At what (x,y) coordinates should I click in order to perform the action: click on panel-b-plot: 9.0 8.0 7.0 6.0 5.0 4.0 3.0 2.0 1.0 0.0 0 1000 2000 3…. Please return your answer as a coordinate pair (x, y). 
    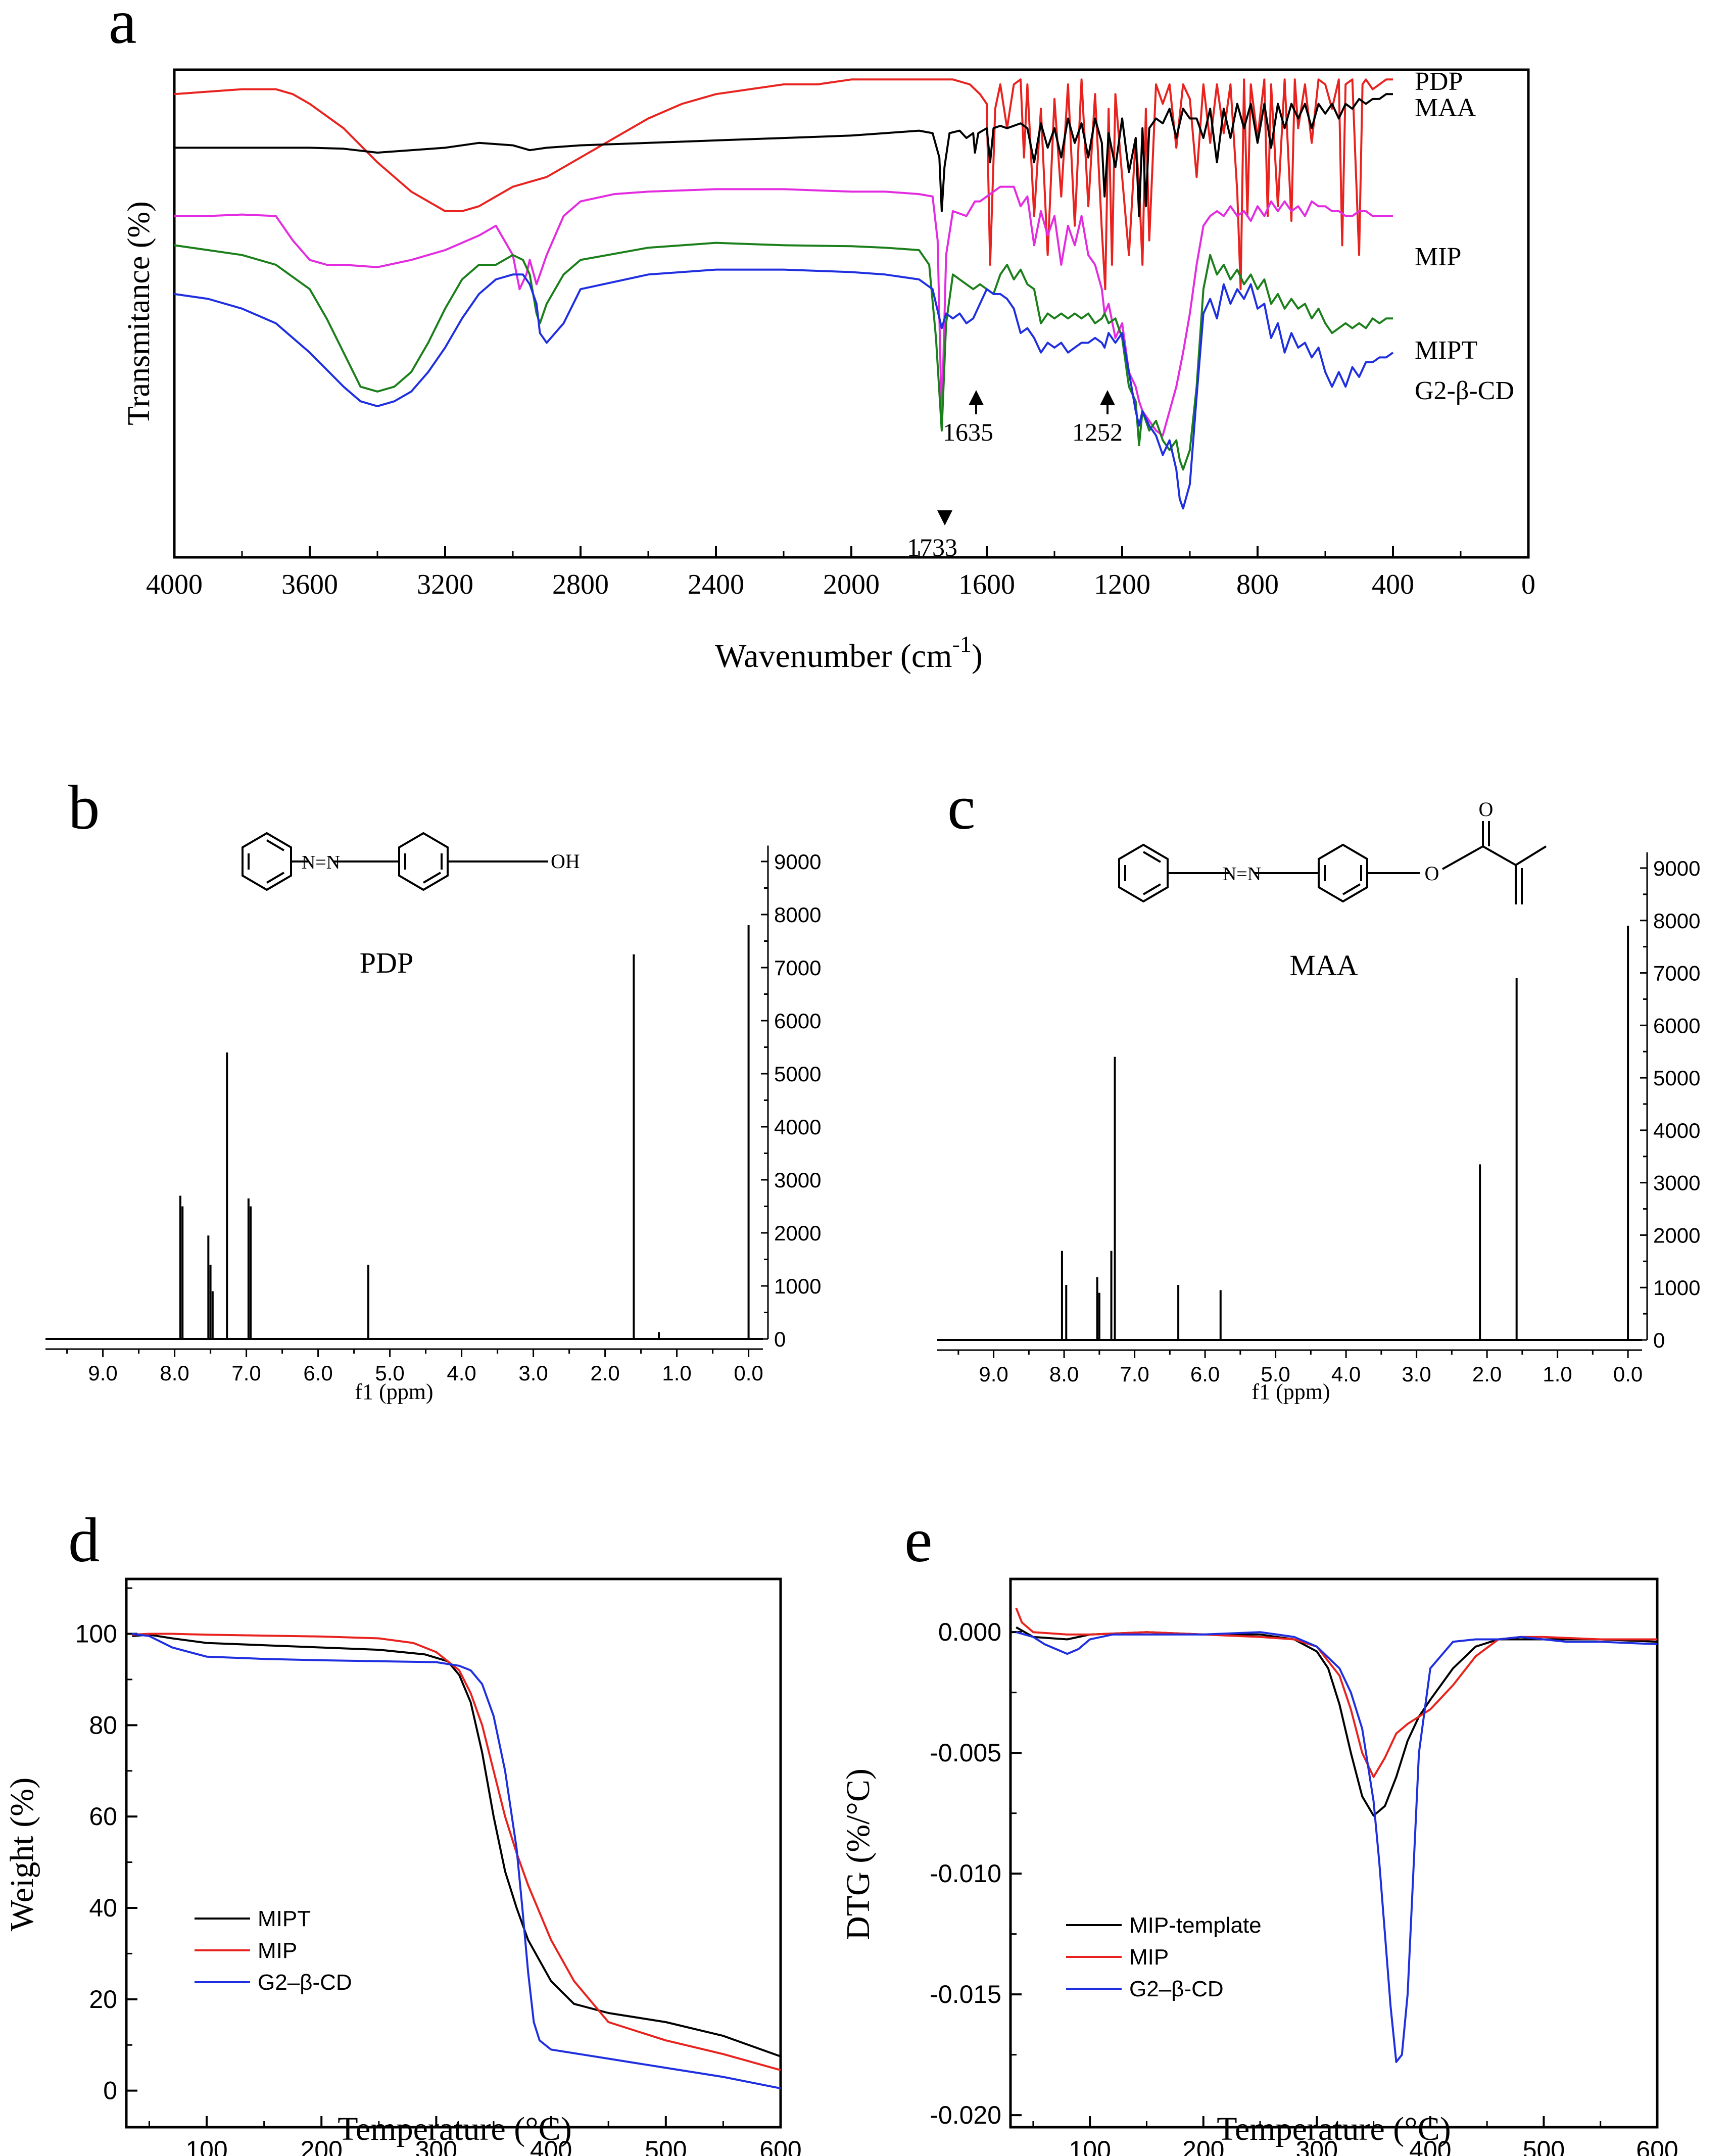
    Looking at the image, I should click on (433, 1115).